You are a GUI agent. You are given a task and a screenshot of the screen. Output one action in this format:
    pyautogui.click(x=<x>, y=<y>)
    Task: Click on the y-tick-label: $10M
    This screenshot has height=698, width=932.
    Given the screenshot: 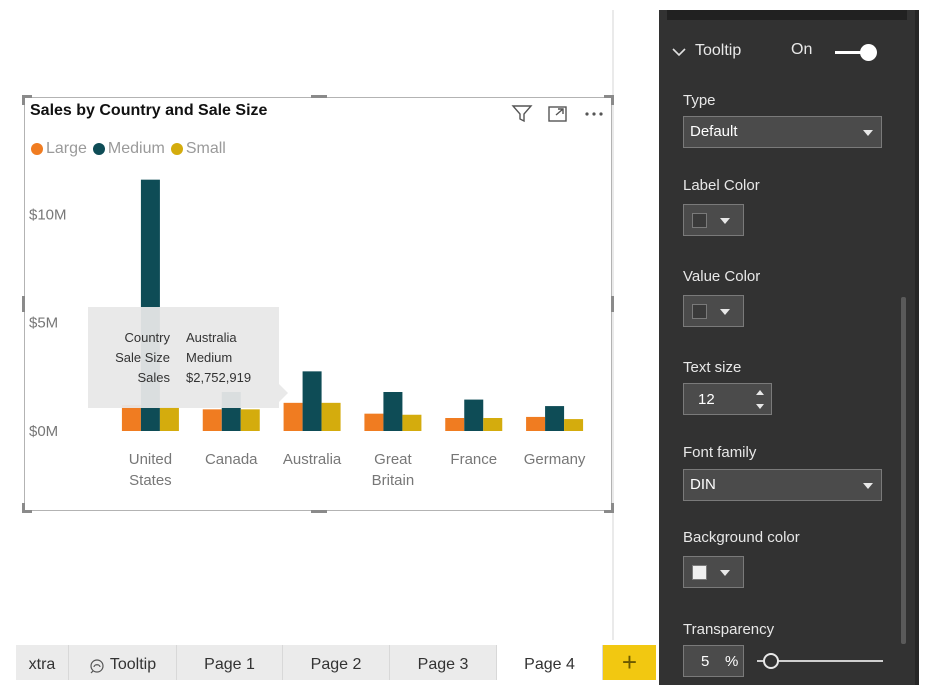 What is the action you would take?
    pyautogui.click(x=48, y=214)
    